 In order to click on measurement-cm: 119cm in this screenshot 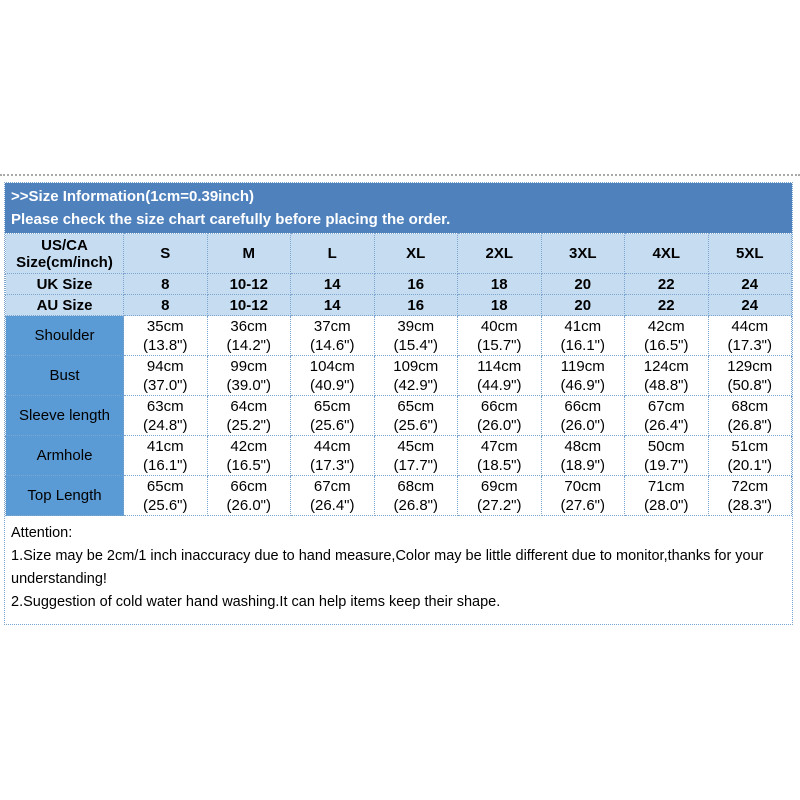, I will do `click(582, 366)`.